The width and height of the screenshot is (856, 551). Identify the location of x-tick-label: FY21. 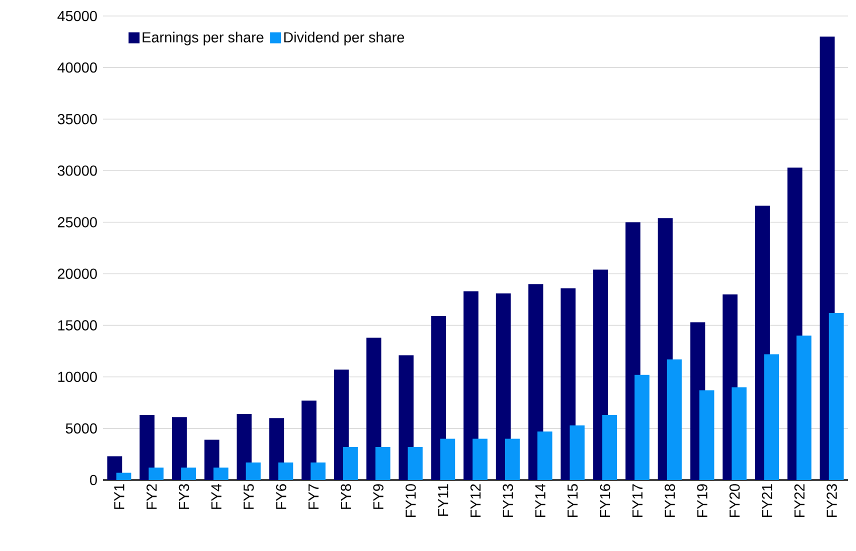
(767, 500).